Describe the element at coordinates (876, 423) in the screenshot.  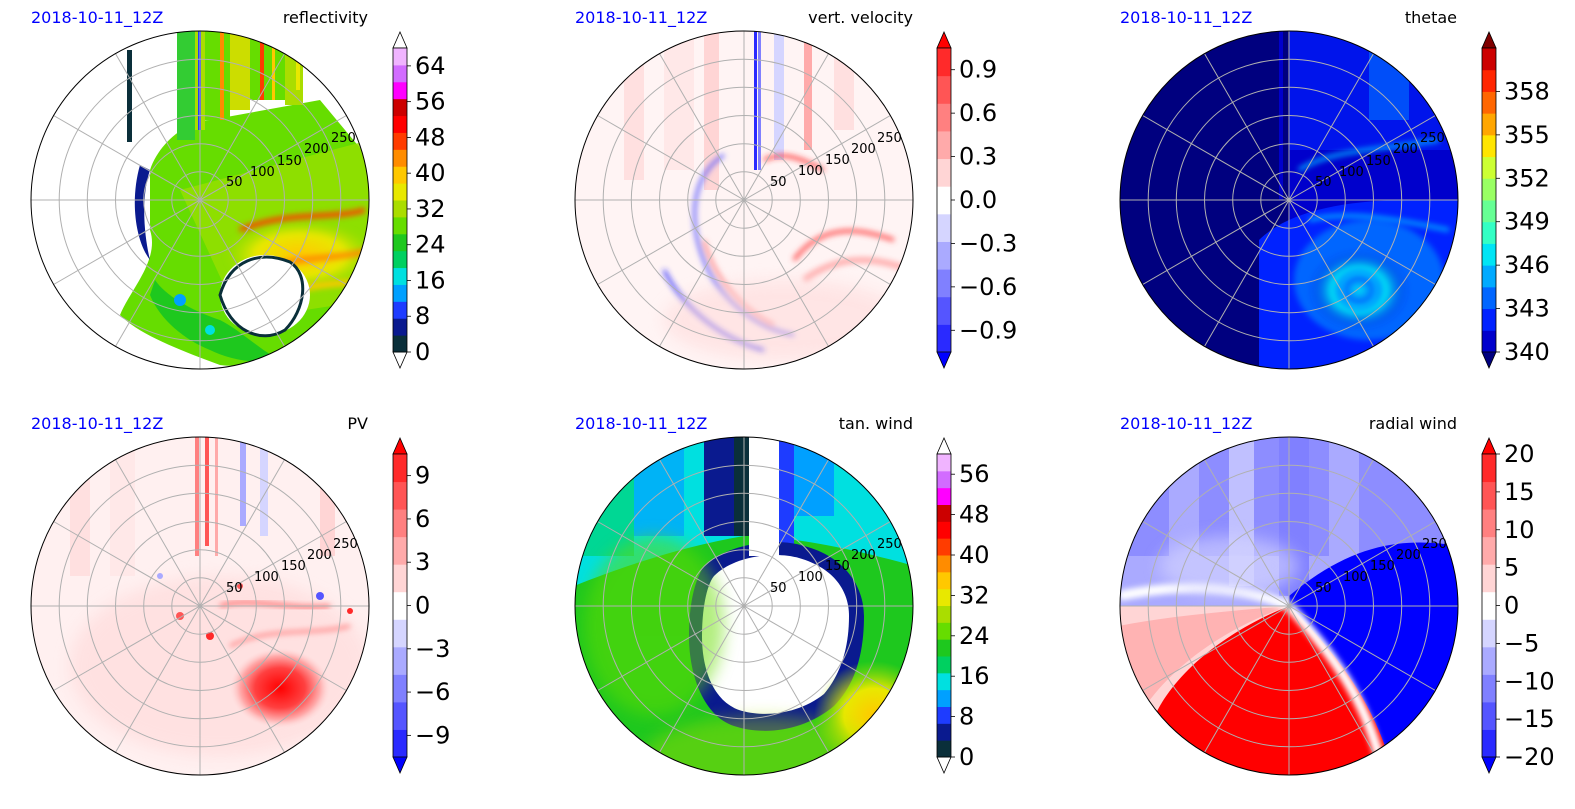
I see `panel-title: tan. wind` at that location.